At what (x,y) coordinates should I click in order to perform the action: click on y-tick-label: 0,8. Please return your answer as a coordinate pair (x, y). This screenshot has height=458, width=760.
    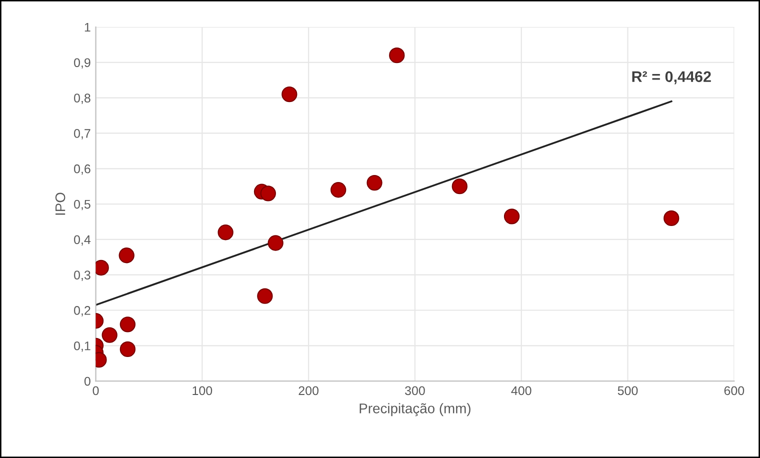
    Looking at the image, I should click on (82, 99).